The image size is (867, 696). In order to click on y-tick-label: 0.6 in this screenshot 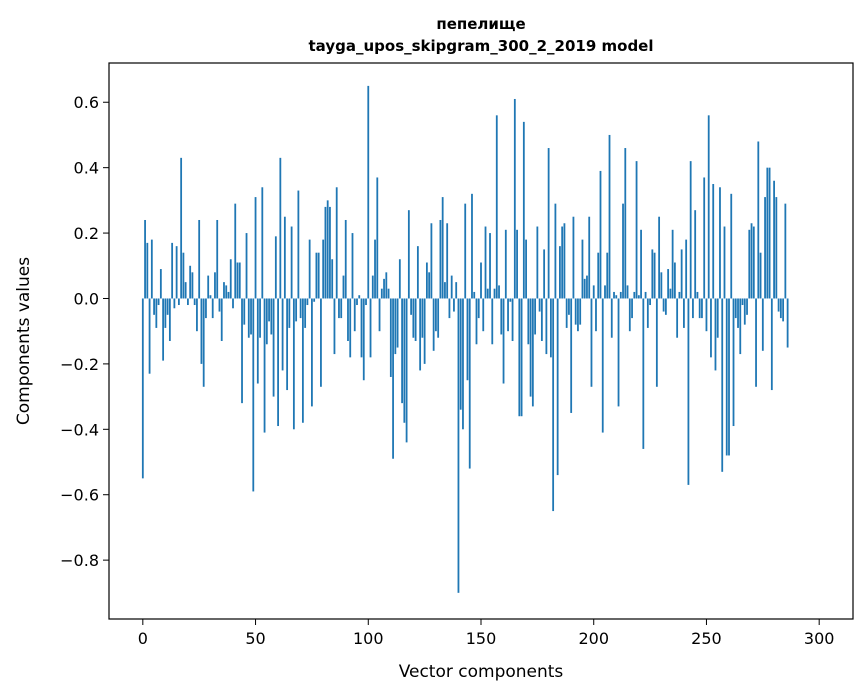, I will do `click(86, 102)`.